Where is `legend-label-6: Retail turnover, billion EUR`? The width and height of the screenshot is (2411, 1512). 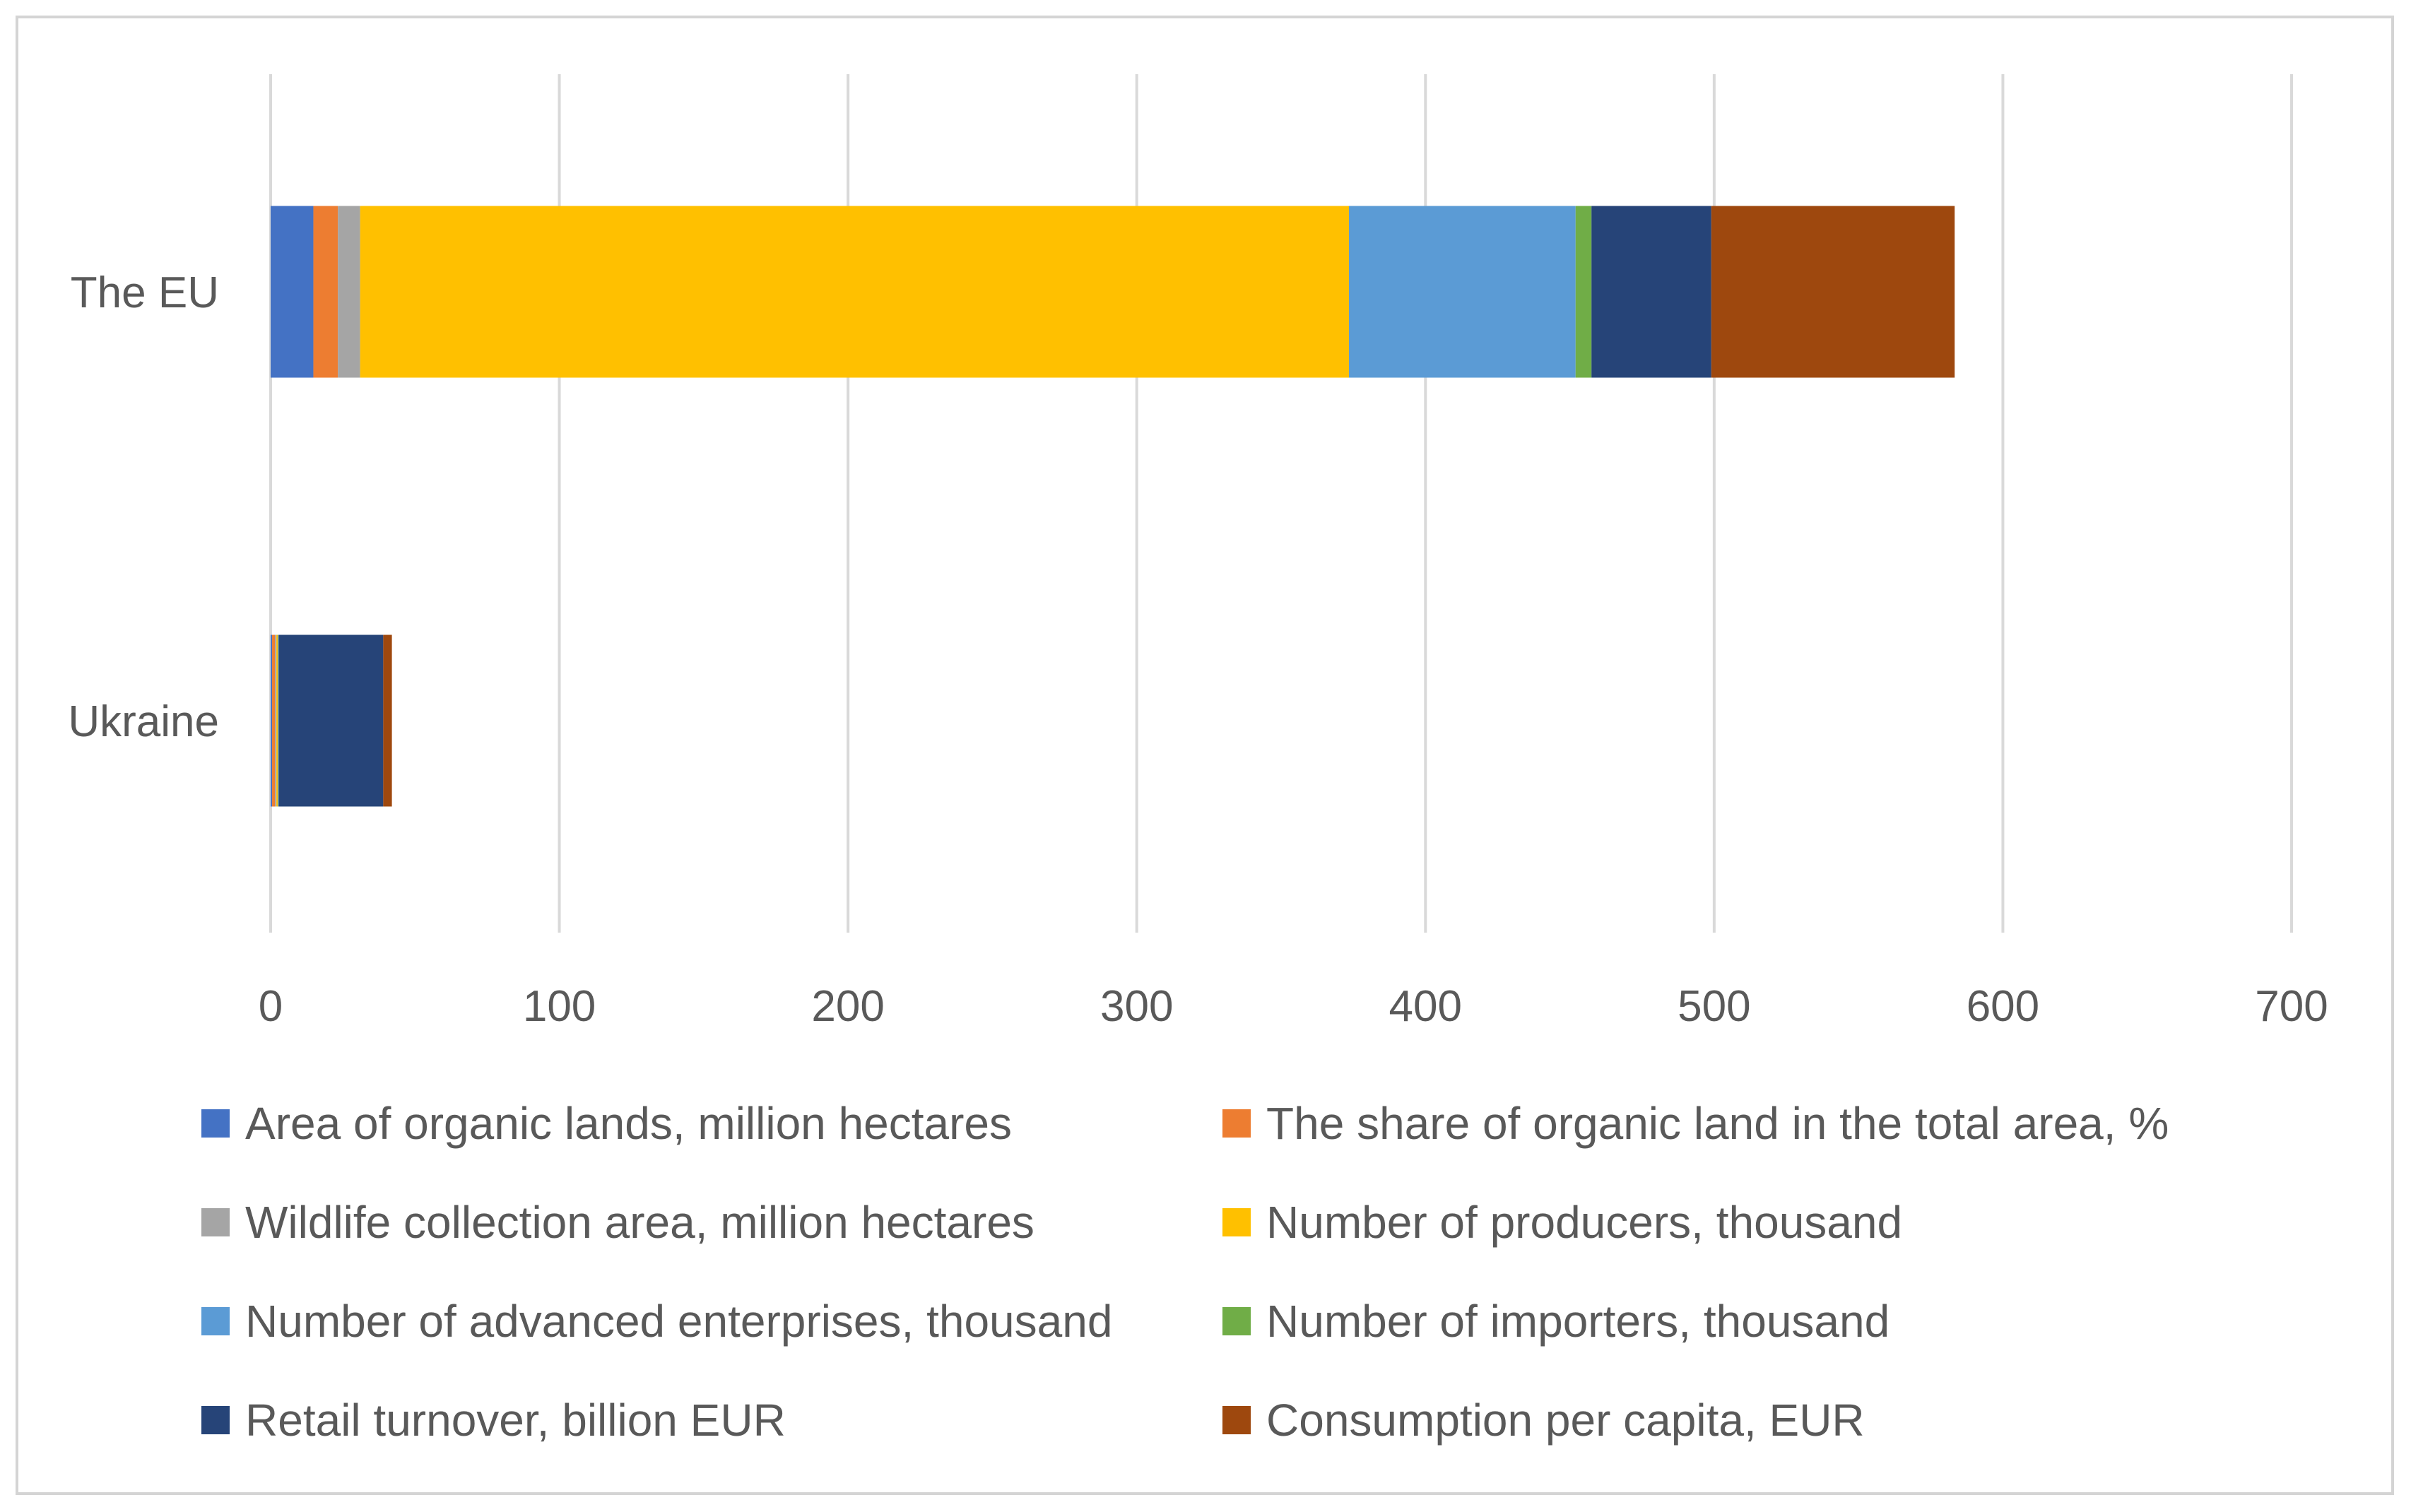 legend-label-6: Retail turnover, billion EUR is located at coordinates (515, 1420).